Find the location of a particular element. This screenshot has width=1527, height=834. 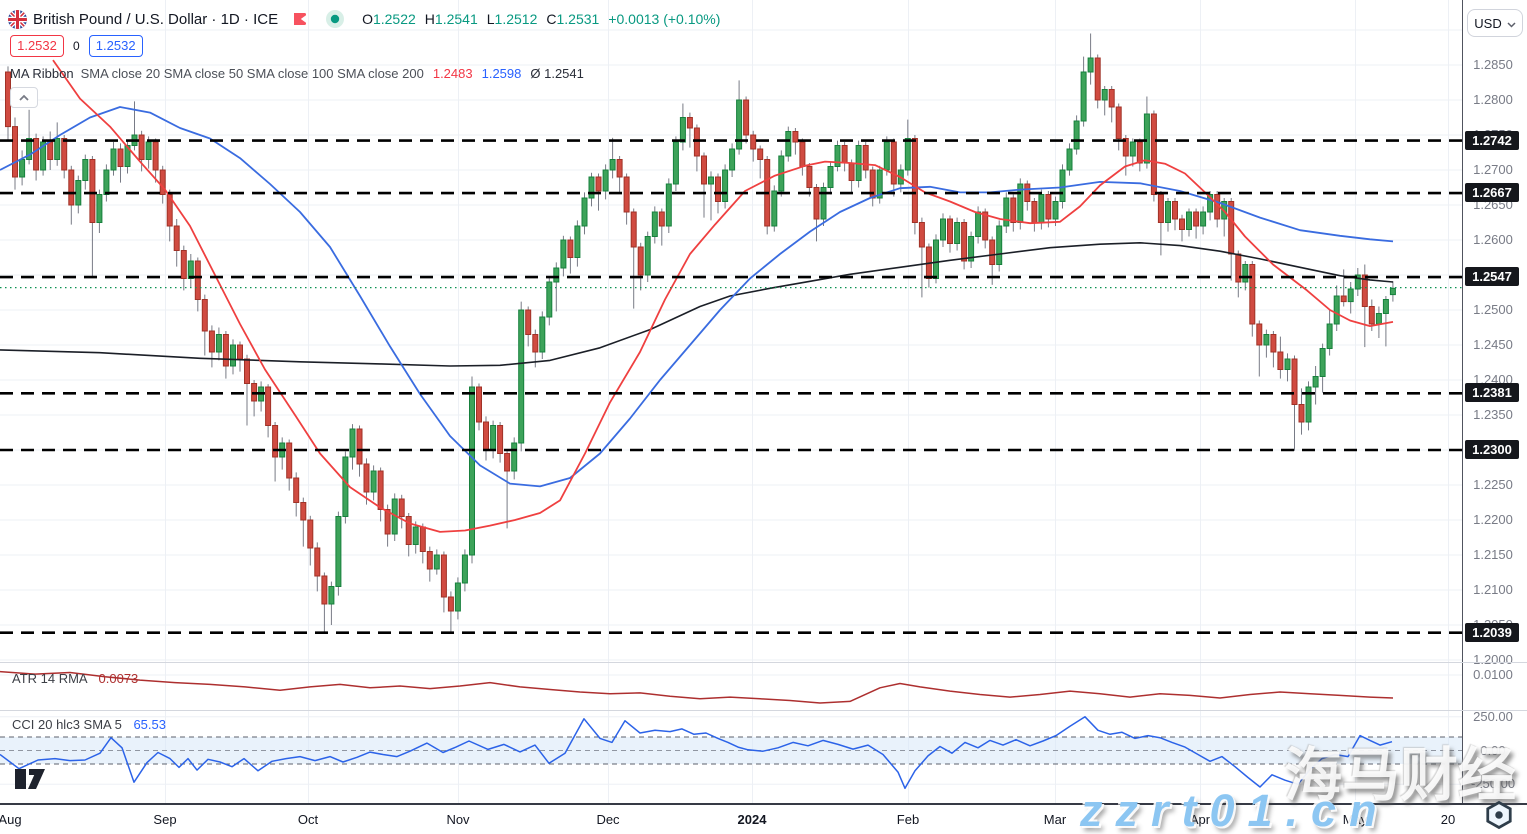

price-tick-label: 1.2600 is located at coordinates (1493, 239).